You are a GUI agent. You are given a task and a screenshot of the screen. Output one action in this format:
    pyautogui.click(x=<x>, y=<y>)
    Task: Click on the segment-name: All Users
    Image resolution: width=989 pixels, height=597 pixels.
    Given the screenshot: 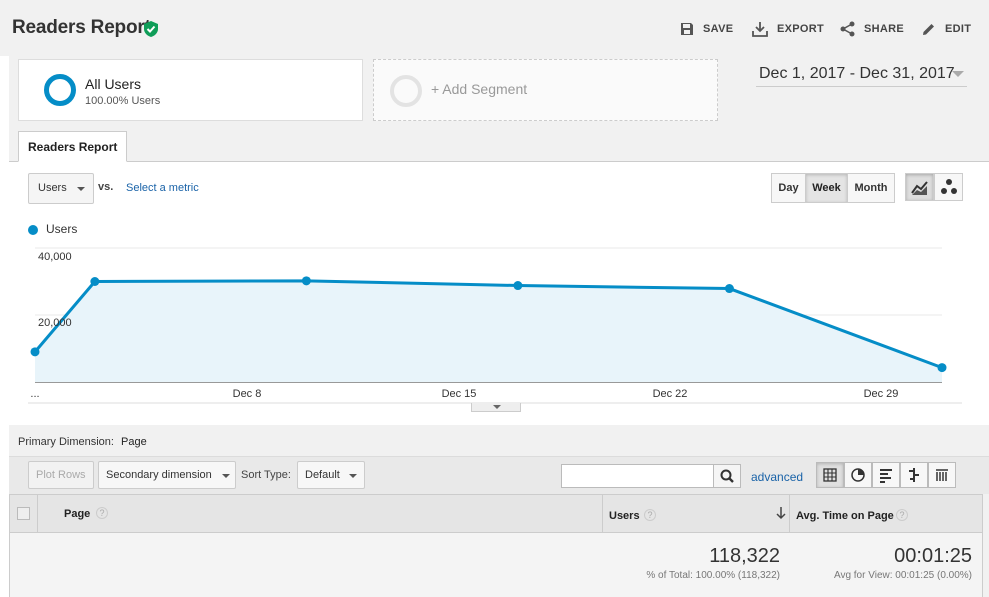 What is the action you would take?
    pyautogui.click(x=113, y=84)
    